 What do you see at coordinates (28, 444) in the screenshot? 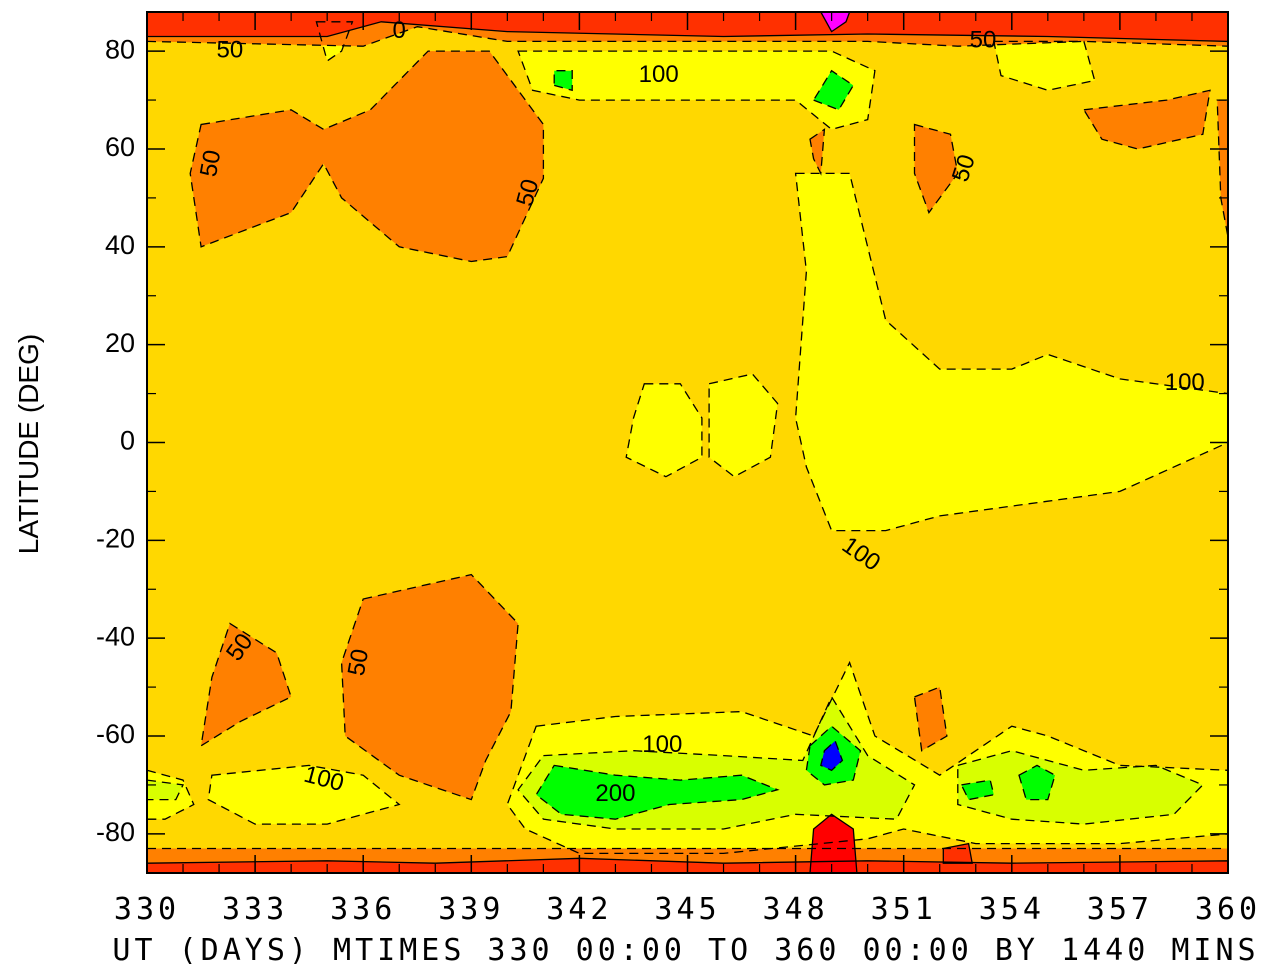
I see `y-axis-label: LATITUDE (DEG)` at bounding box center [28, 444].